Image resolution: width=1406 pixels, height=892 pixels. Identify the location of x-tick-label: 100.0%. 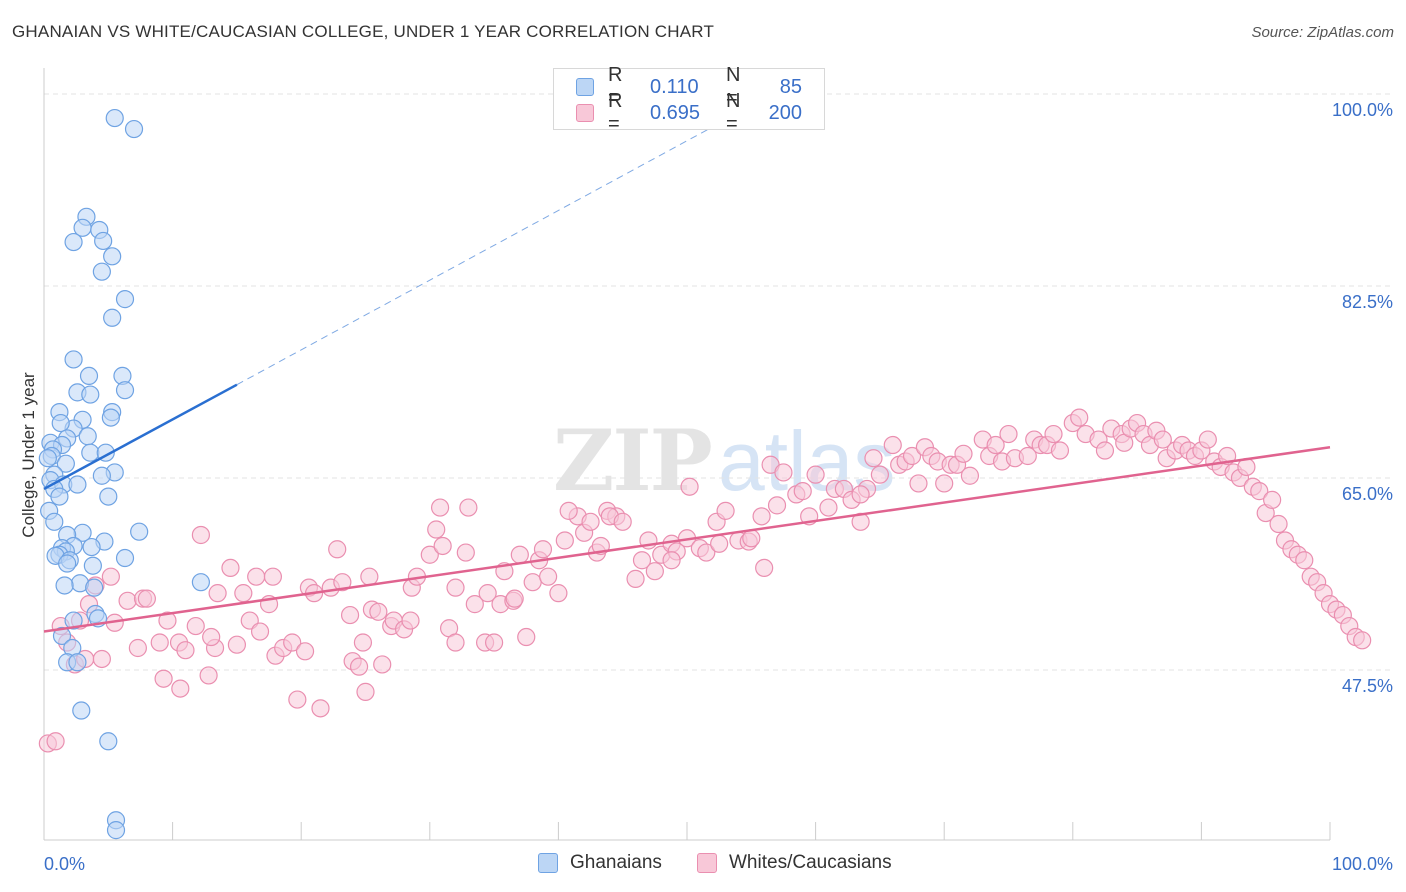
(1362, 864).